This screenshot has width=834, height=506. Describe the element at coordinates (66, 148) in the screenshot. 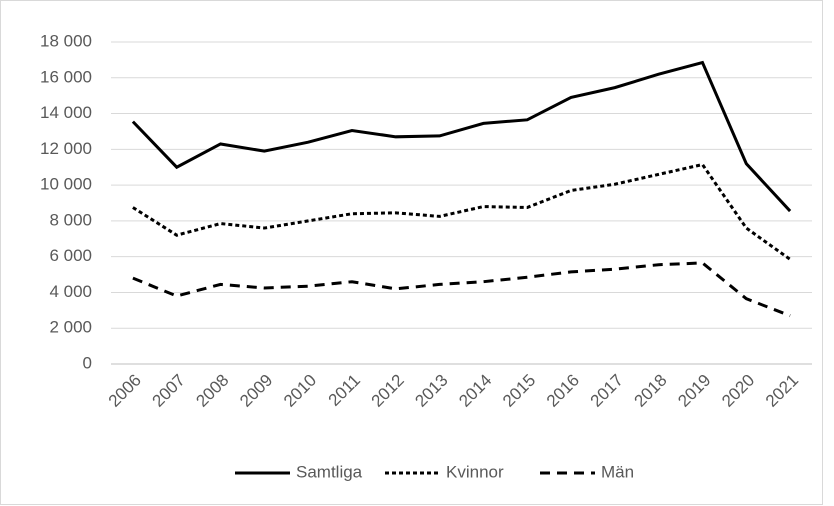

I see `y-tick-label: 12 000` at that location.